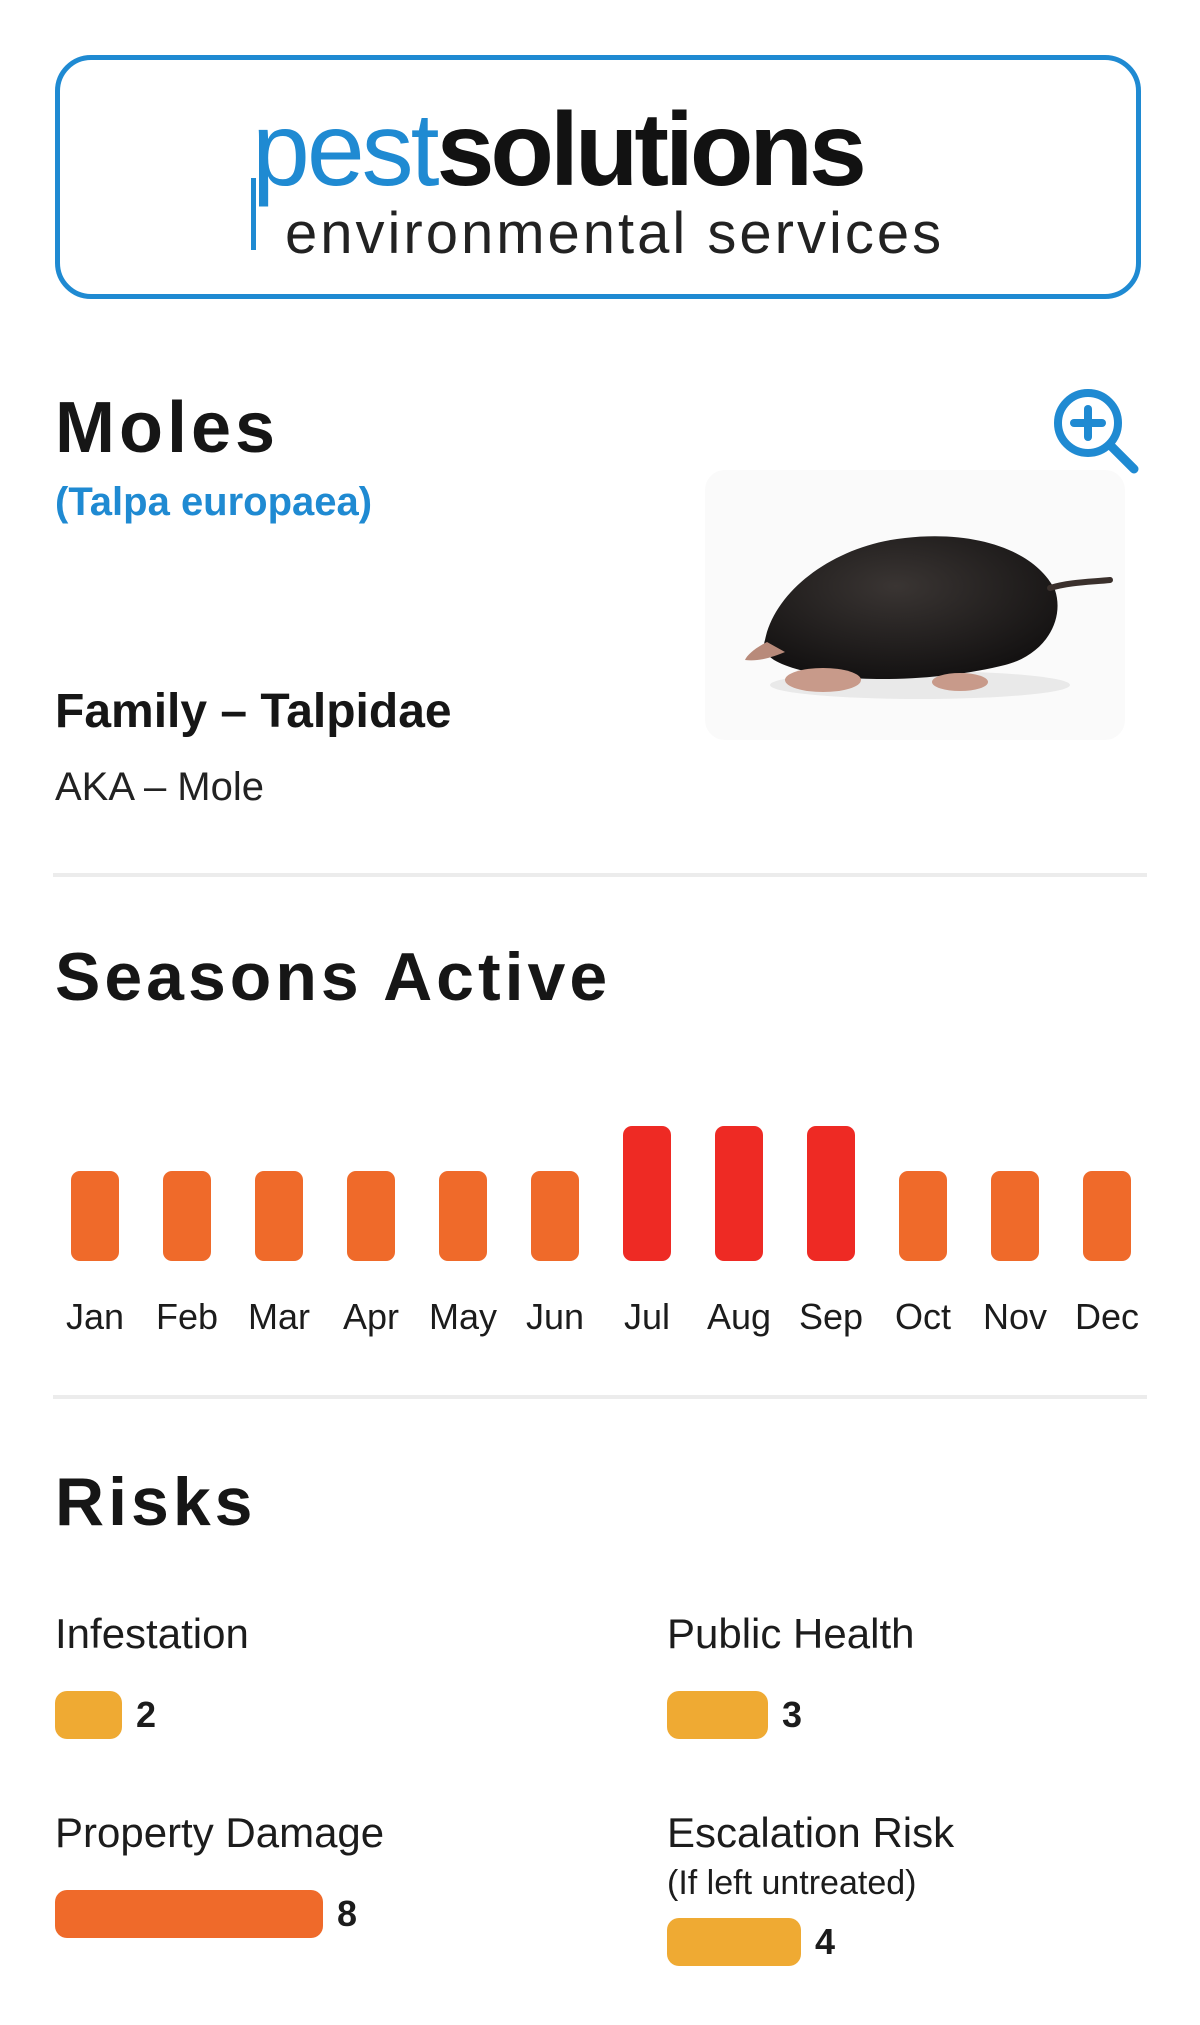  I want to click on logo-wordmark: pestsolutions, so click(559, 150).